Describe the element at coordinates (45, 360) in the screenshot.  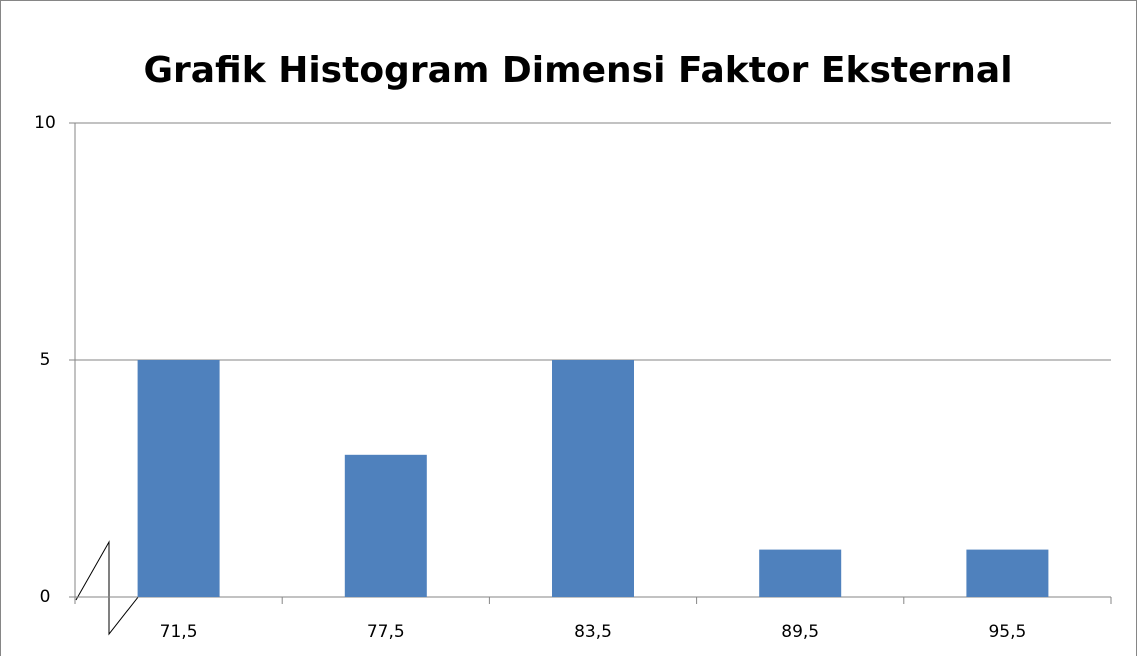
I see `y-tick-label: 5` at that location.